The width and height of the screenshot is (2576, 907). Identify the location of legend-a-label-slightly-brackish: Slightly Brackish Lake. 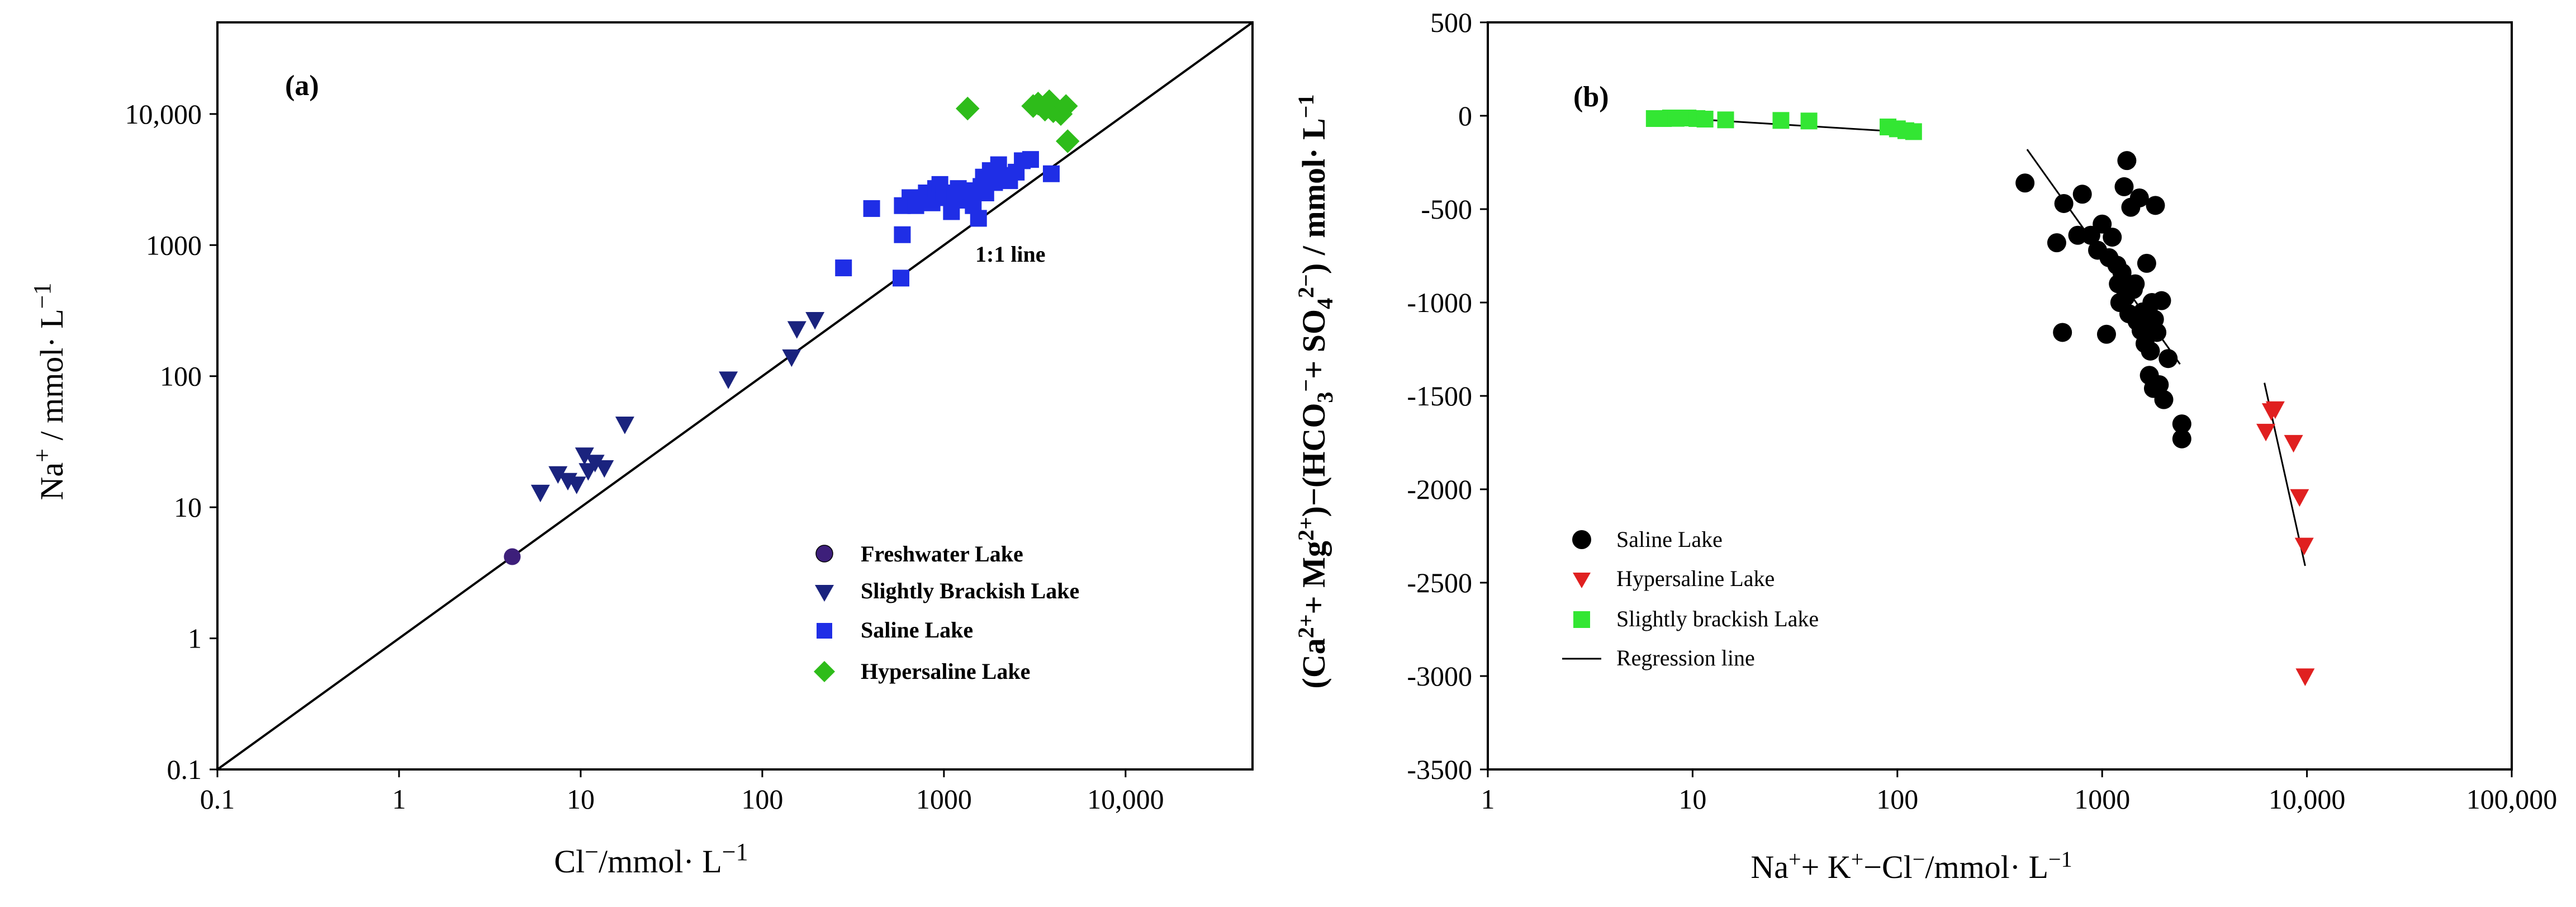
(970, 590).